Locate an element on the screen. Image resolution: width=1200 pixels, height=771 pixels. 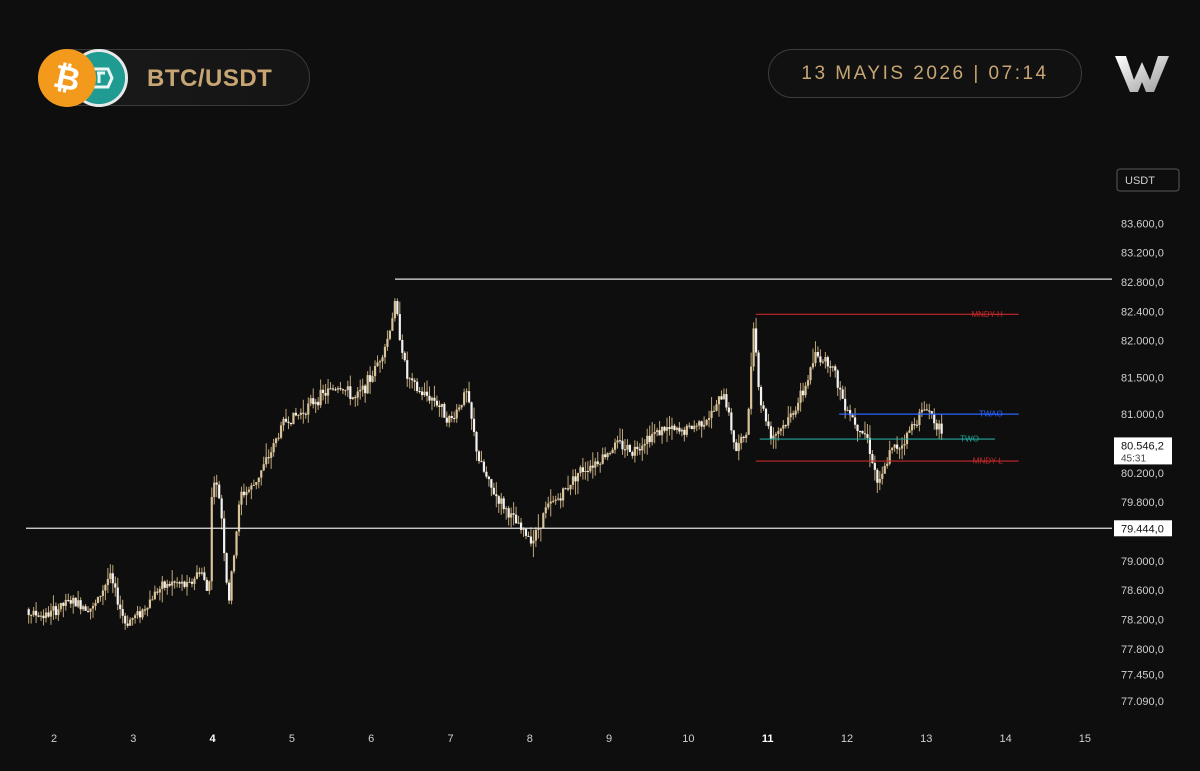
price-tick-label: 77.450,0 is located at coordinates (1142, 676).